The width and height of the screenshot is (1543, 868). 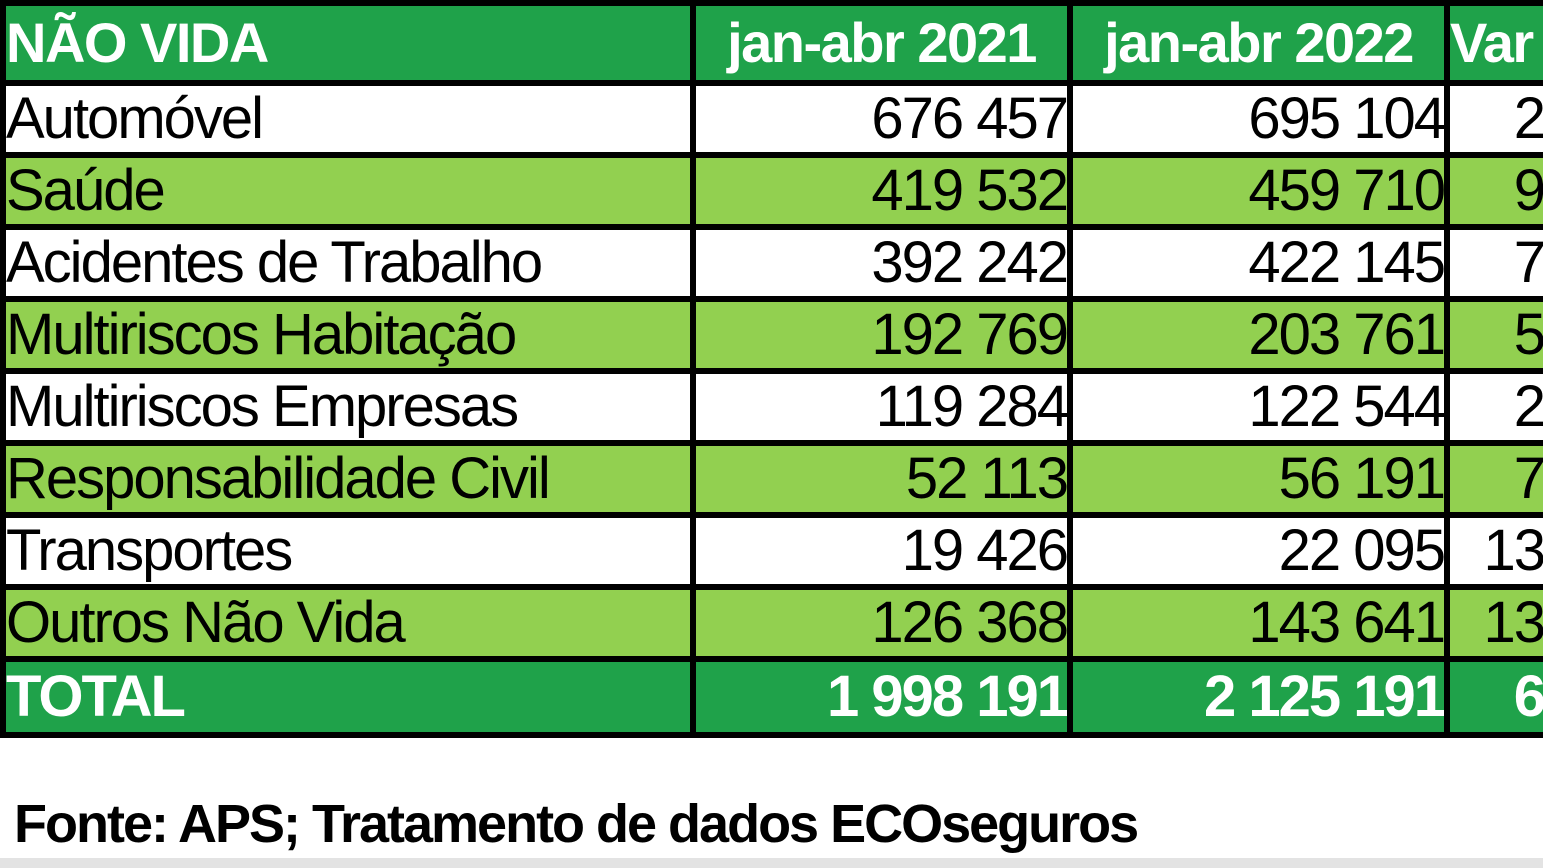 I want to click on table-row-saude: Saúde 419 532 459 710 9, so click(x=771, y=191).